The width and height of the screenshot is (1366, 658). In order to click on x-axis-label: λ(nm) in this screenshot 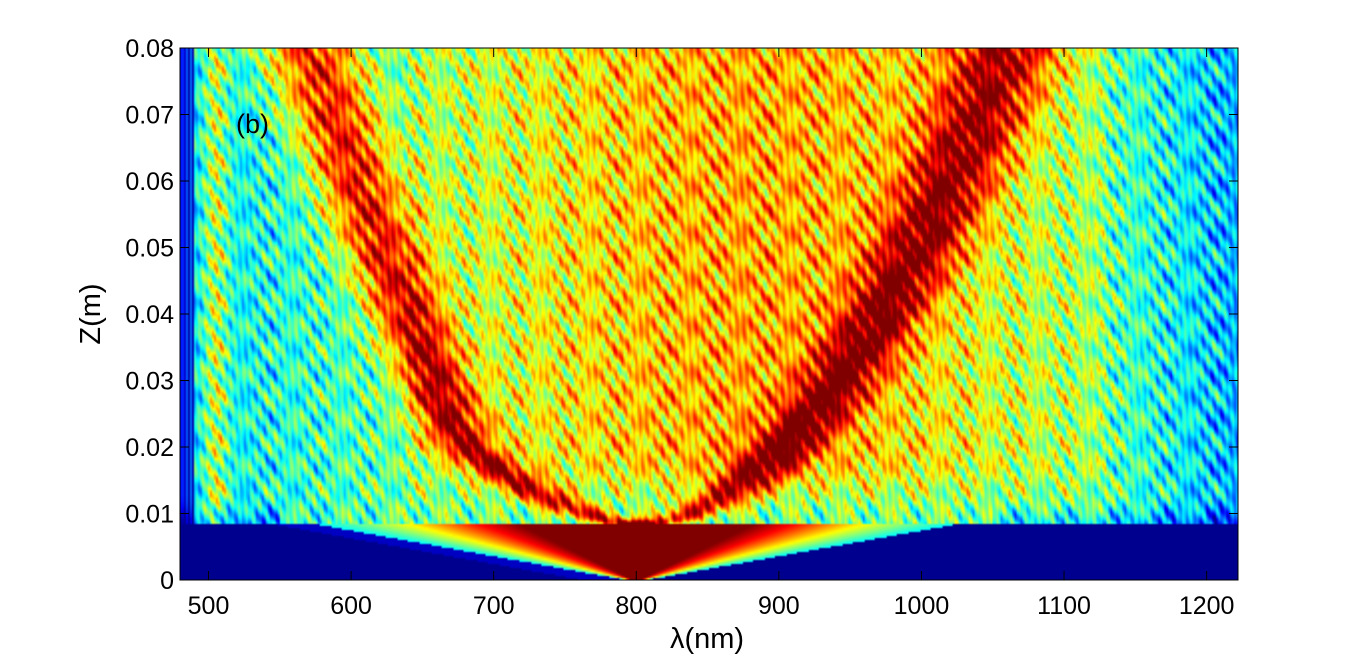, I will do `click(707, 639)`.